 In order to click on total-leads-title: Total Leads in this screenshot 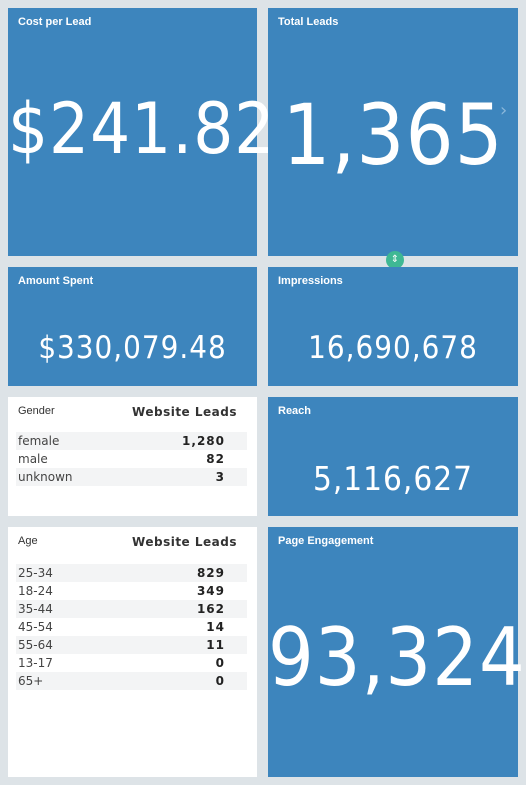, I will do `click(308, 22)`.